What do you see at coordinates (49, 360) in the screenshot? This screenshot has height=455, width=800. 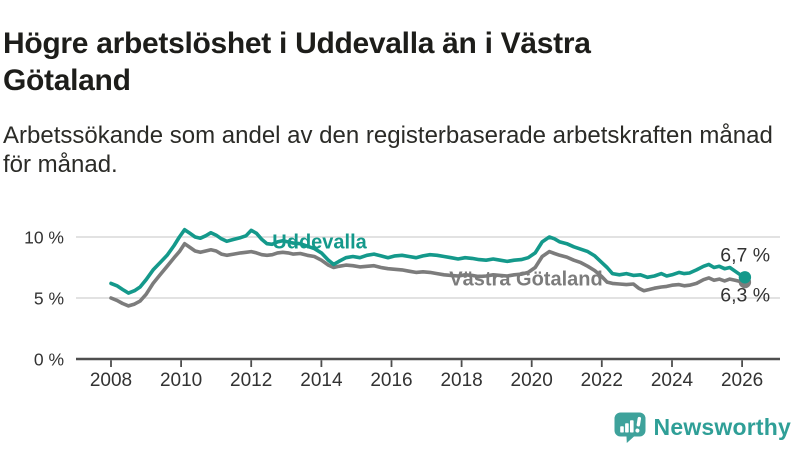 I see `y-tick-label-0: 0 %` at bounding box center [49, 360].